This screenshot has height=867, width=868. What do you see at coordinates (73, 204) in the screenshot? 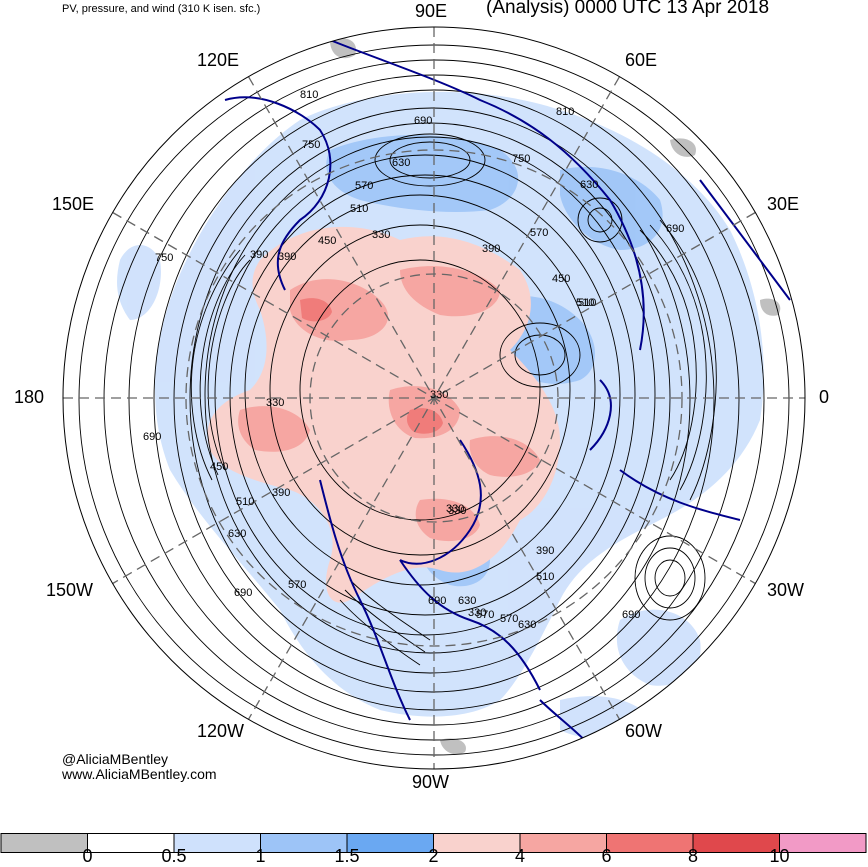
I see `lon-label-150e: 150E` at bounding box center [73, 204].